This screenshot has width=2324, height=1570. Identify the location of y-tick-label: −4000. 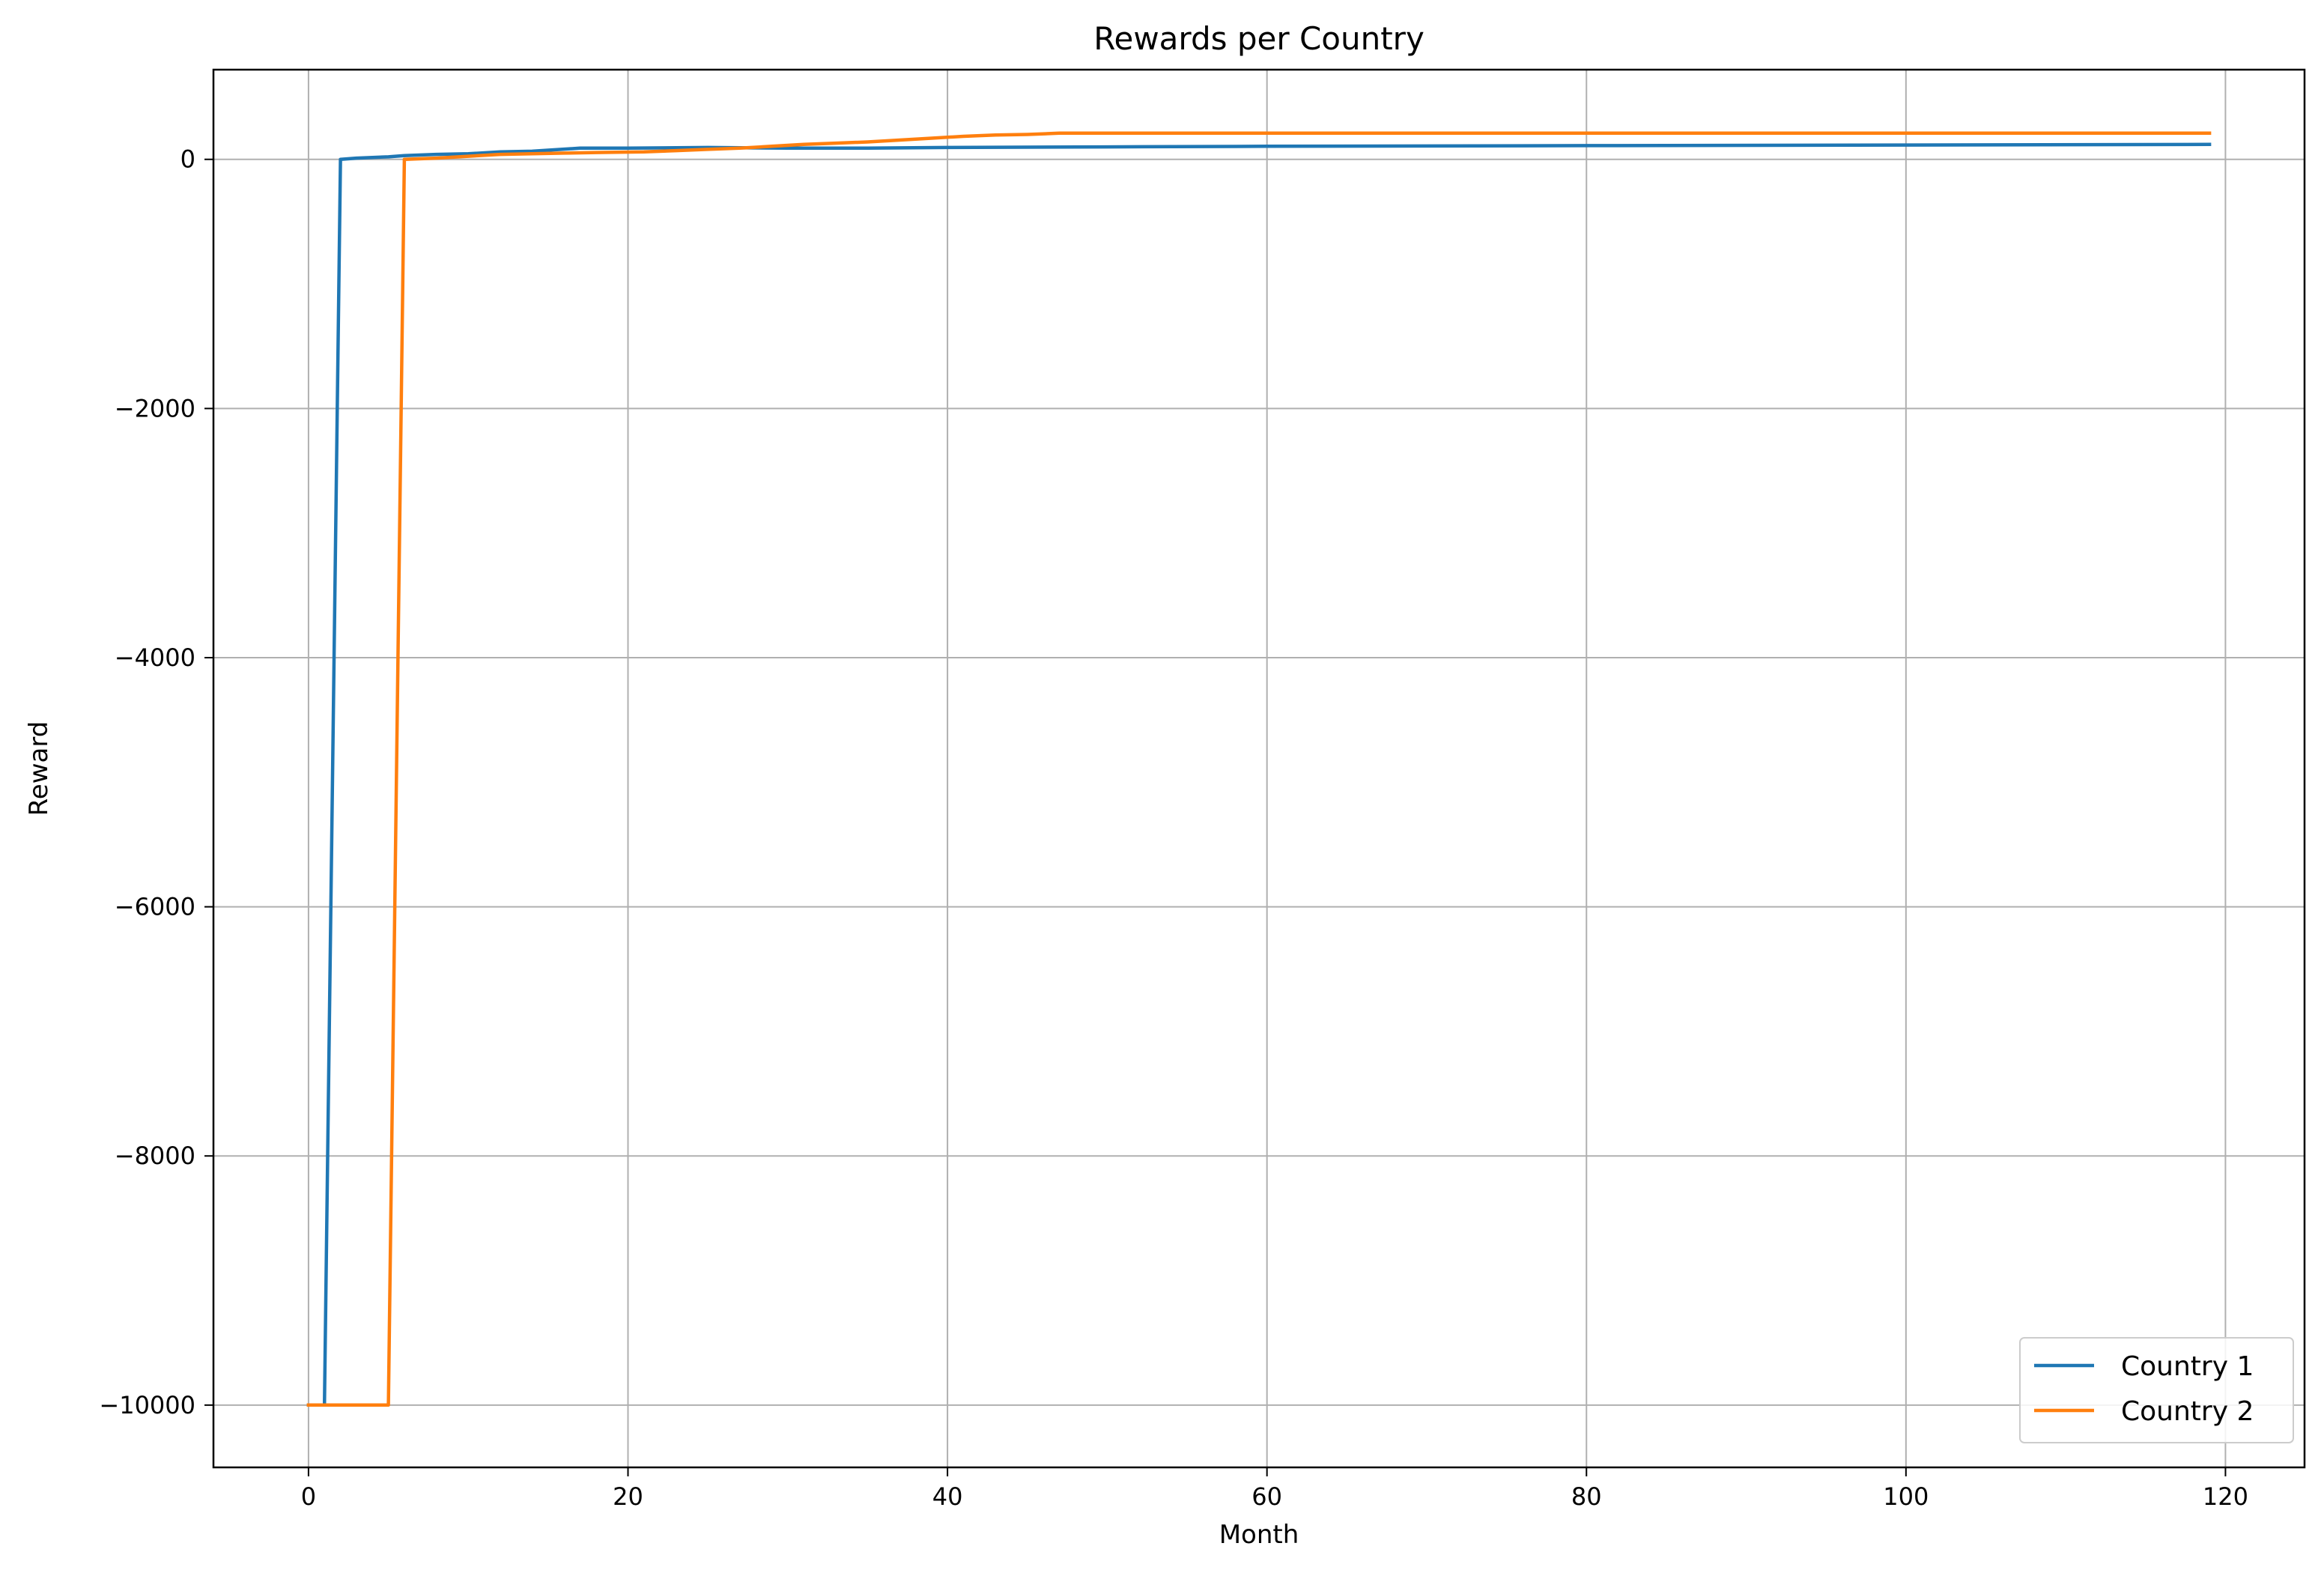
(155, 657).